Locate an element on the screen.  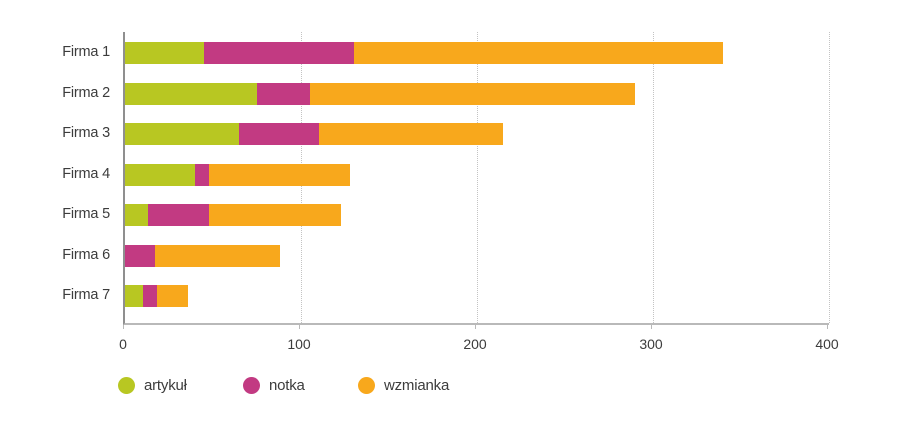
y-axis-label: Firma 5 is located at coordinates (86, 214).